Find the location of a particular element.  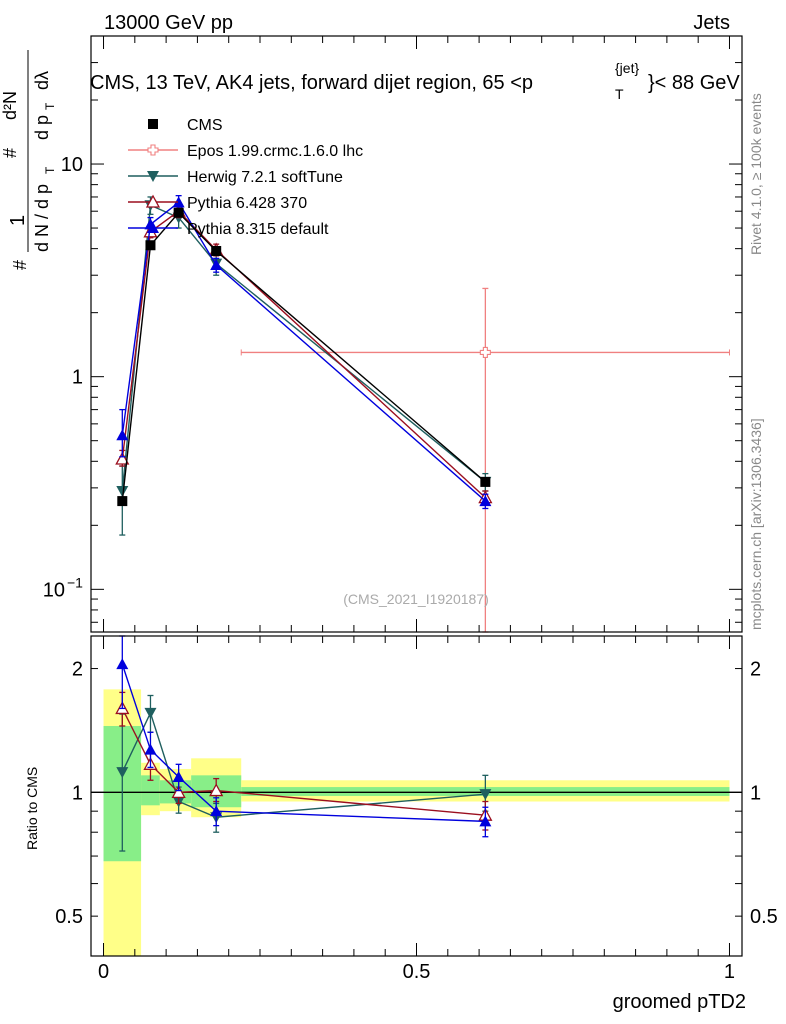

ylabel-hash-2: # is located at coordinates (10, 153).